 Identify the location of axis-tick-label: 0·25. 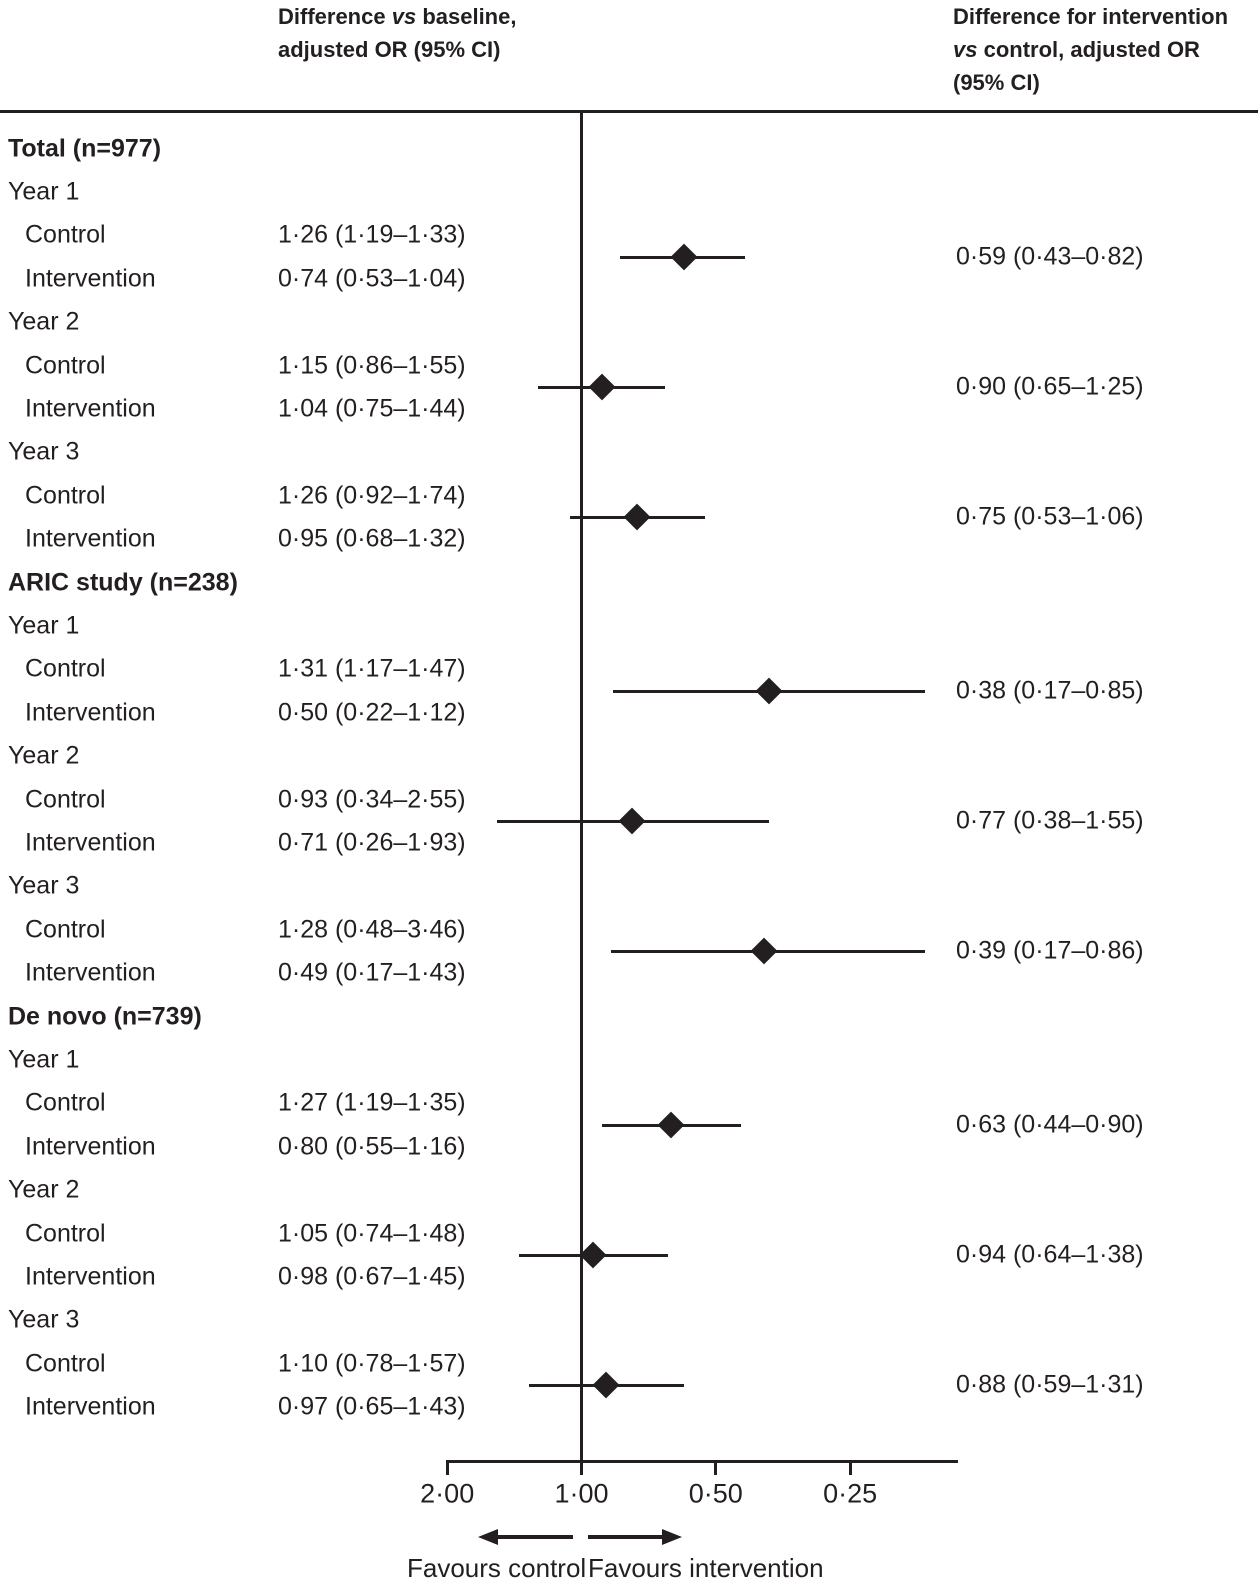
(850, 1493).